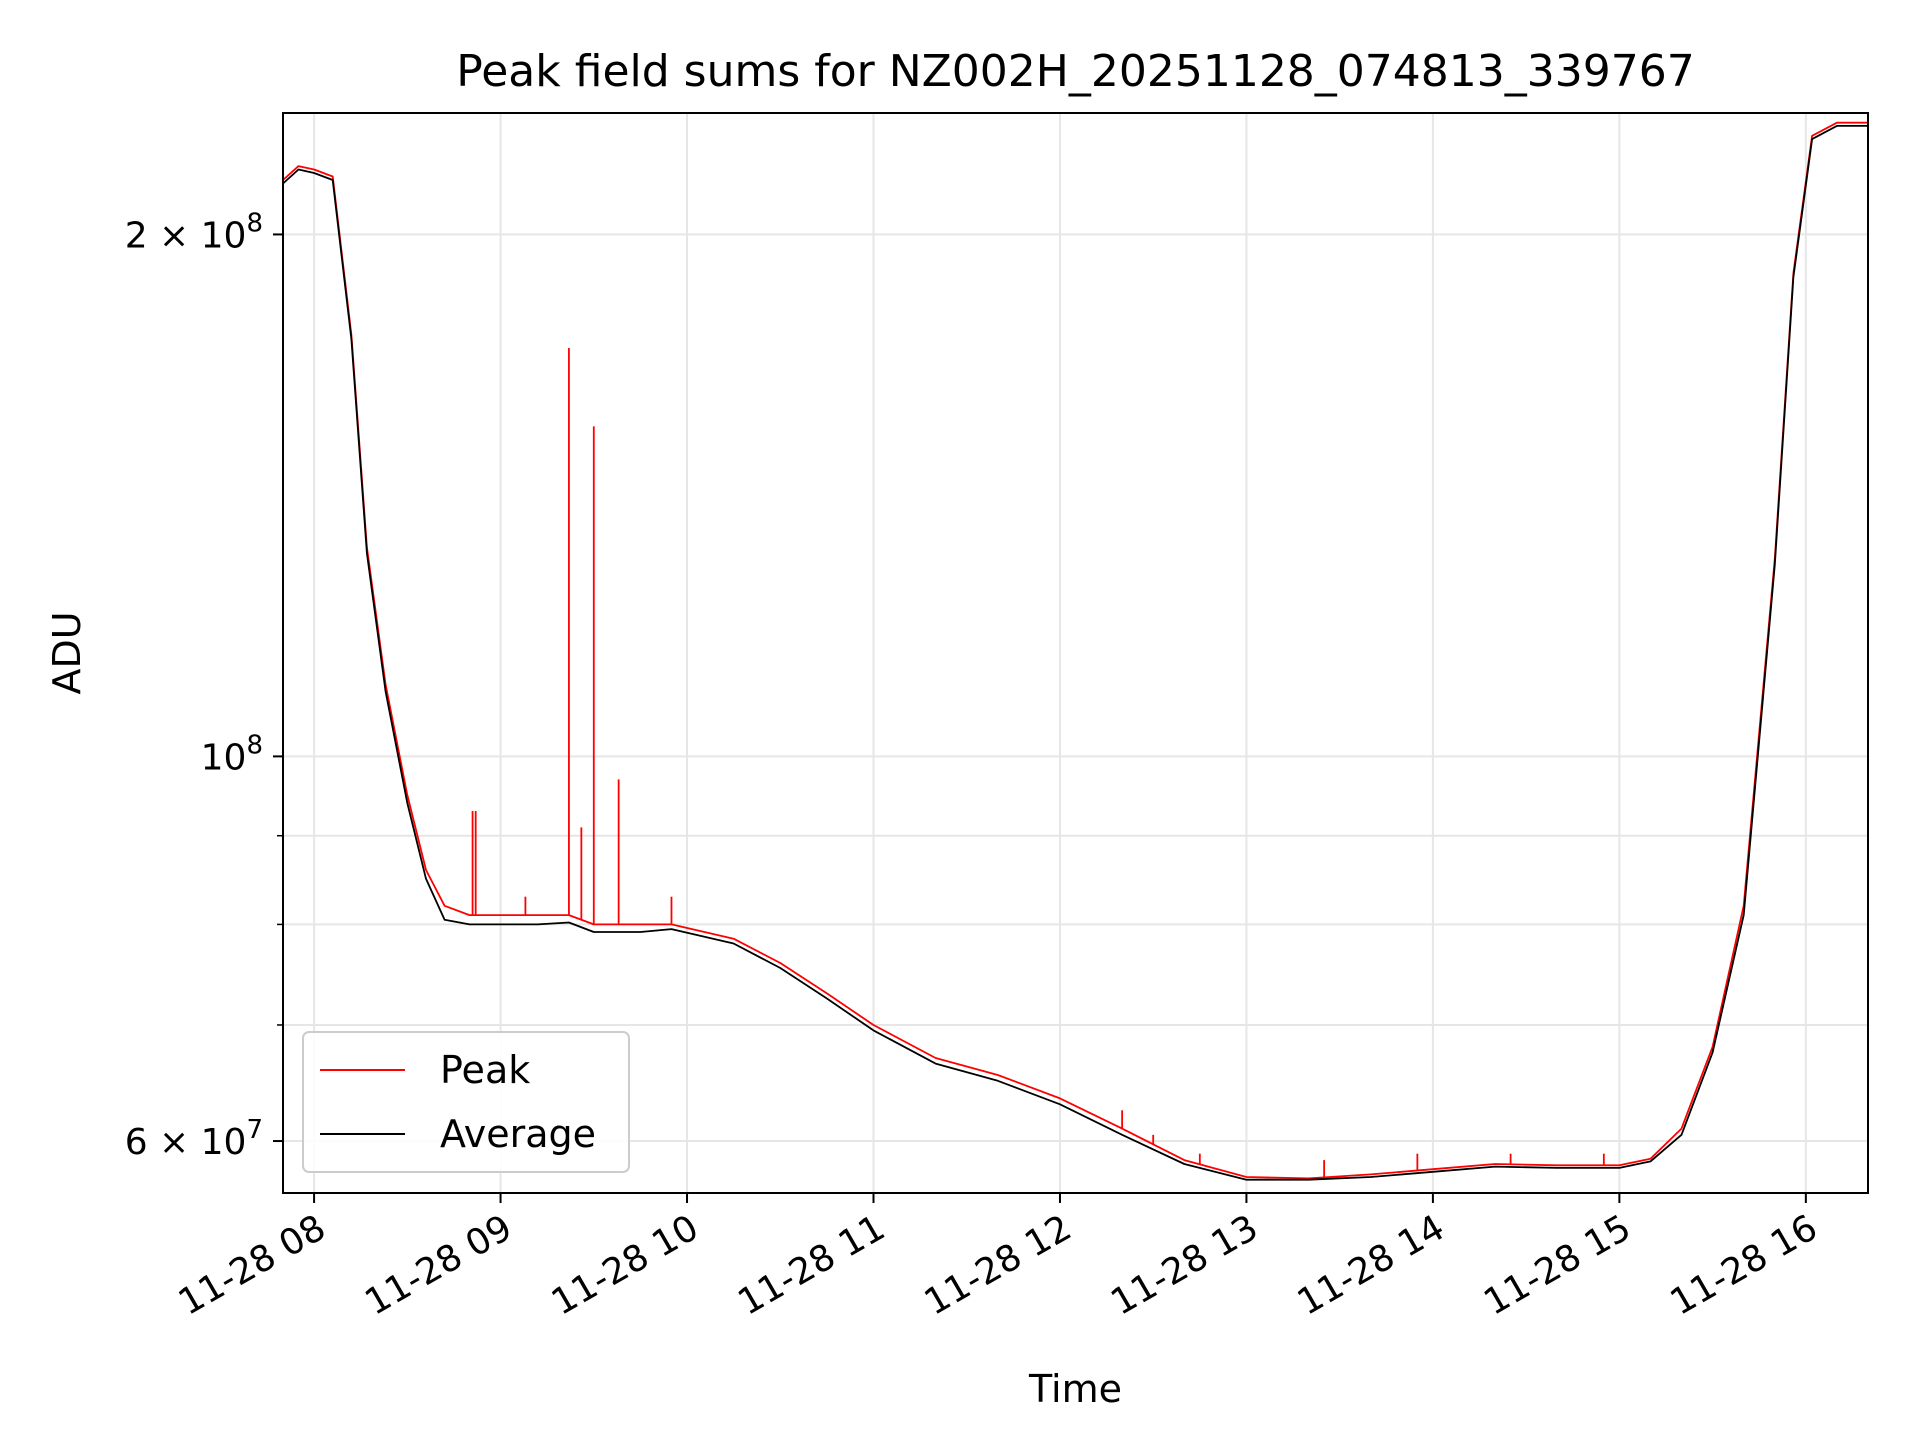  I want to click on legend-box, so click(466, 1102).